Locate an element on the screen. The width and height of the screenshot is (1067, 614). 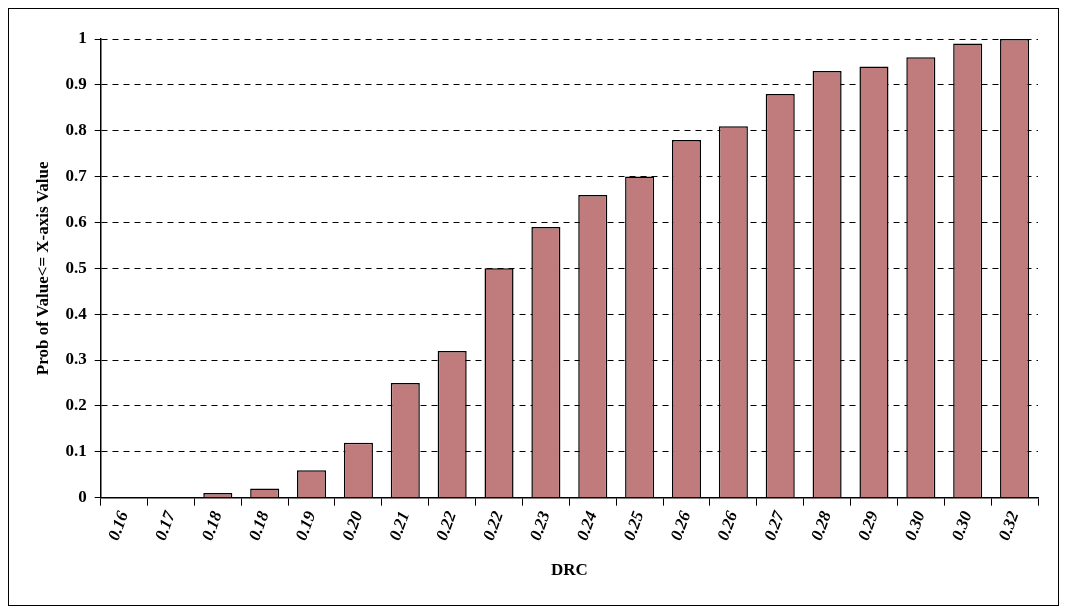
x-tick-label: 0.23 is located at coordinates (539, 525).